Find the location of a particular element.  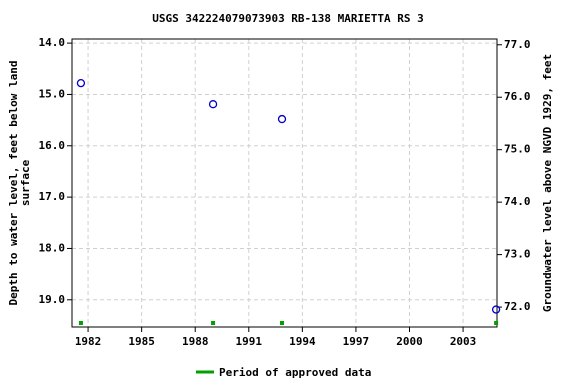

x-tick-label: 2000 is located at coordinates (409, 341).